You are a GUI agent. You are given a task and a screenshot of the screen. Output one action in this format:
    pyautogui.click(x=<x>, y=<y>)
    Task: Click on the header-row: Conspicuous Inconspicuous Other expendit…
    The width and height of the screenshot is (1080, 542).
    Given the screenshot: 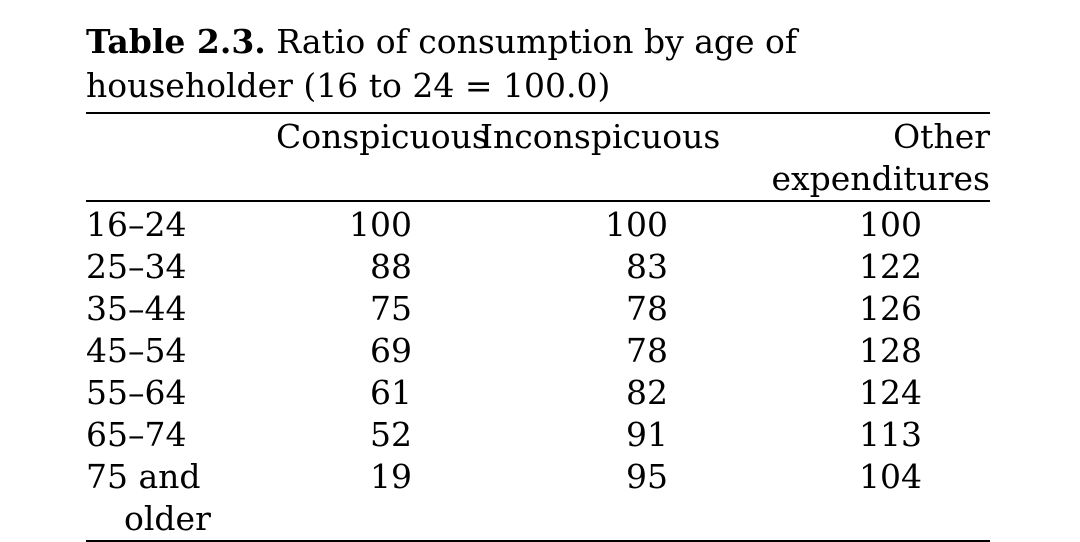 What is the action you would take?
    pyautogui.click(x=538, y=157)
    